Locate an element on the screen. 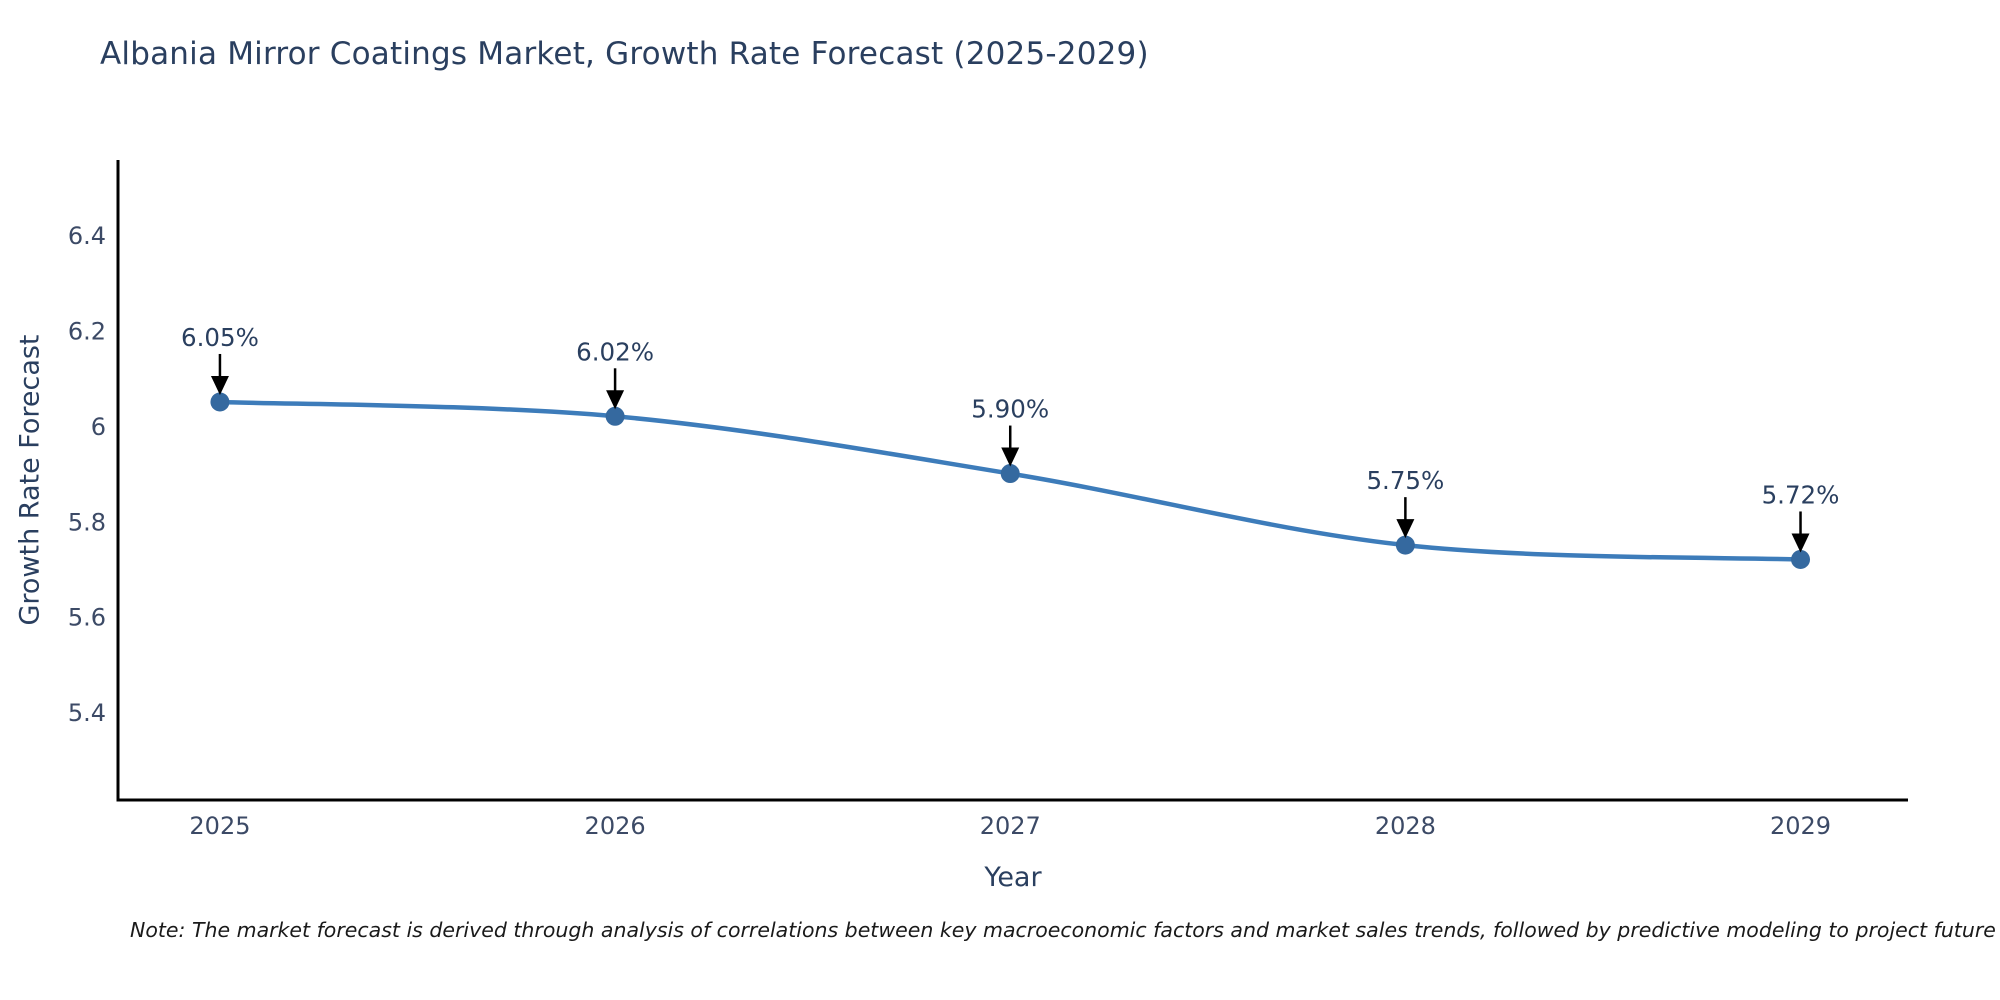 The image size is (2000, 1000). x-axis-title: Year is located at coordinates (1013, 877).